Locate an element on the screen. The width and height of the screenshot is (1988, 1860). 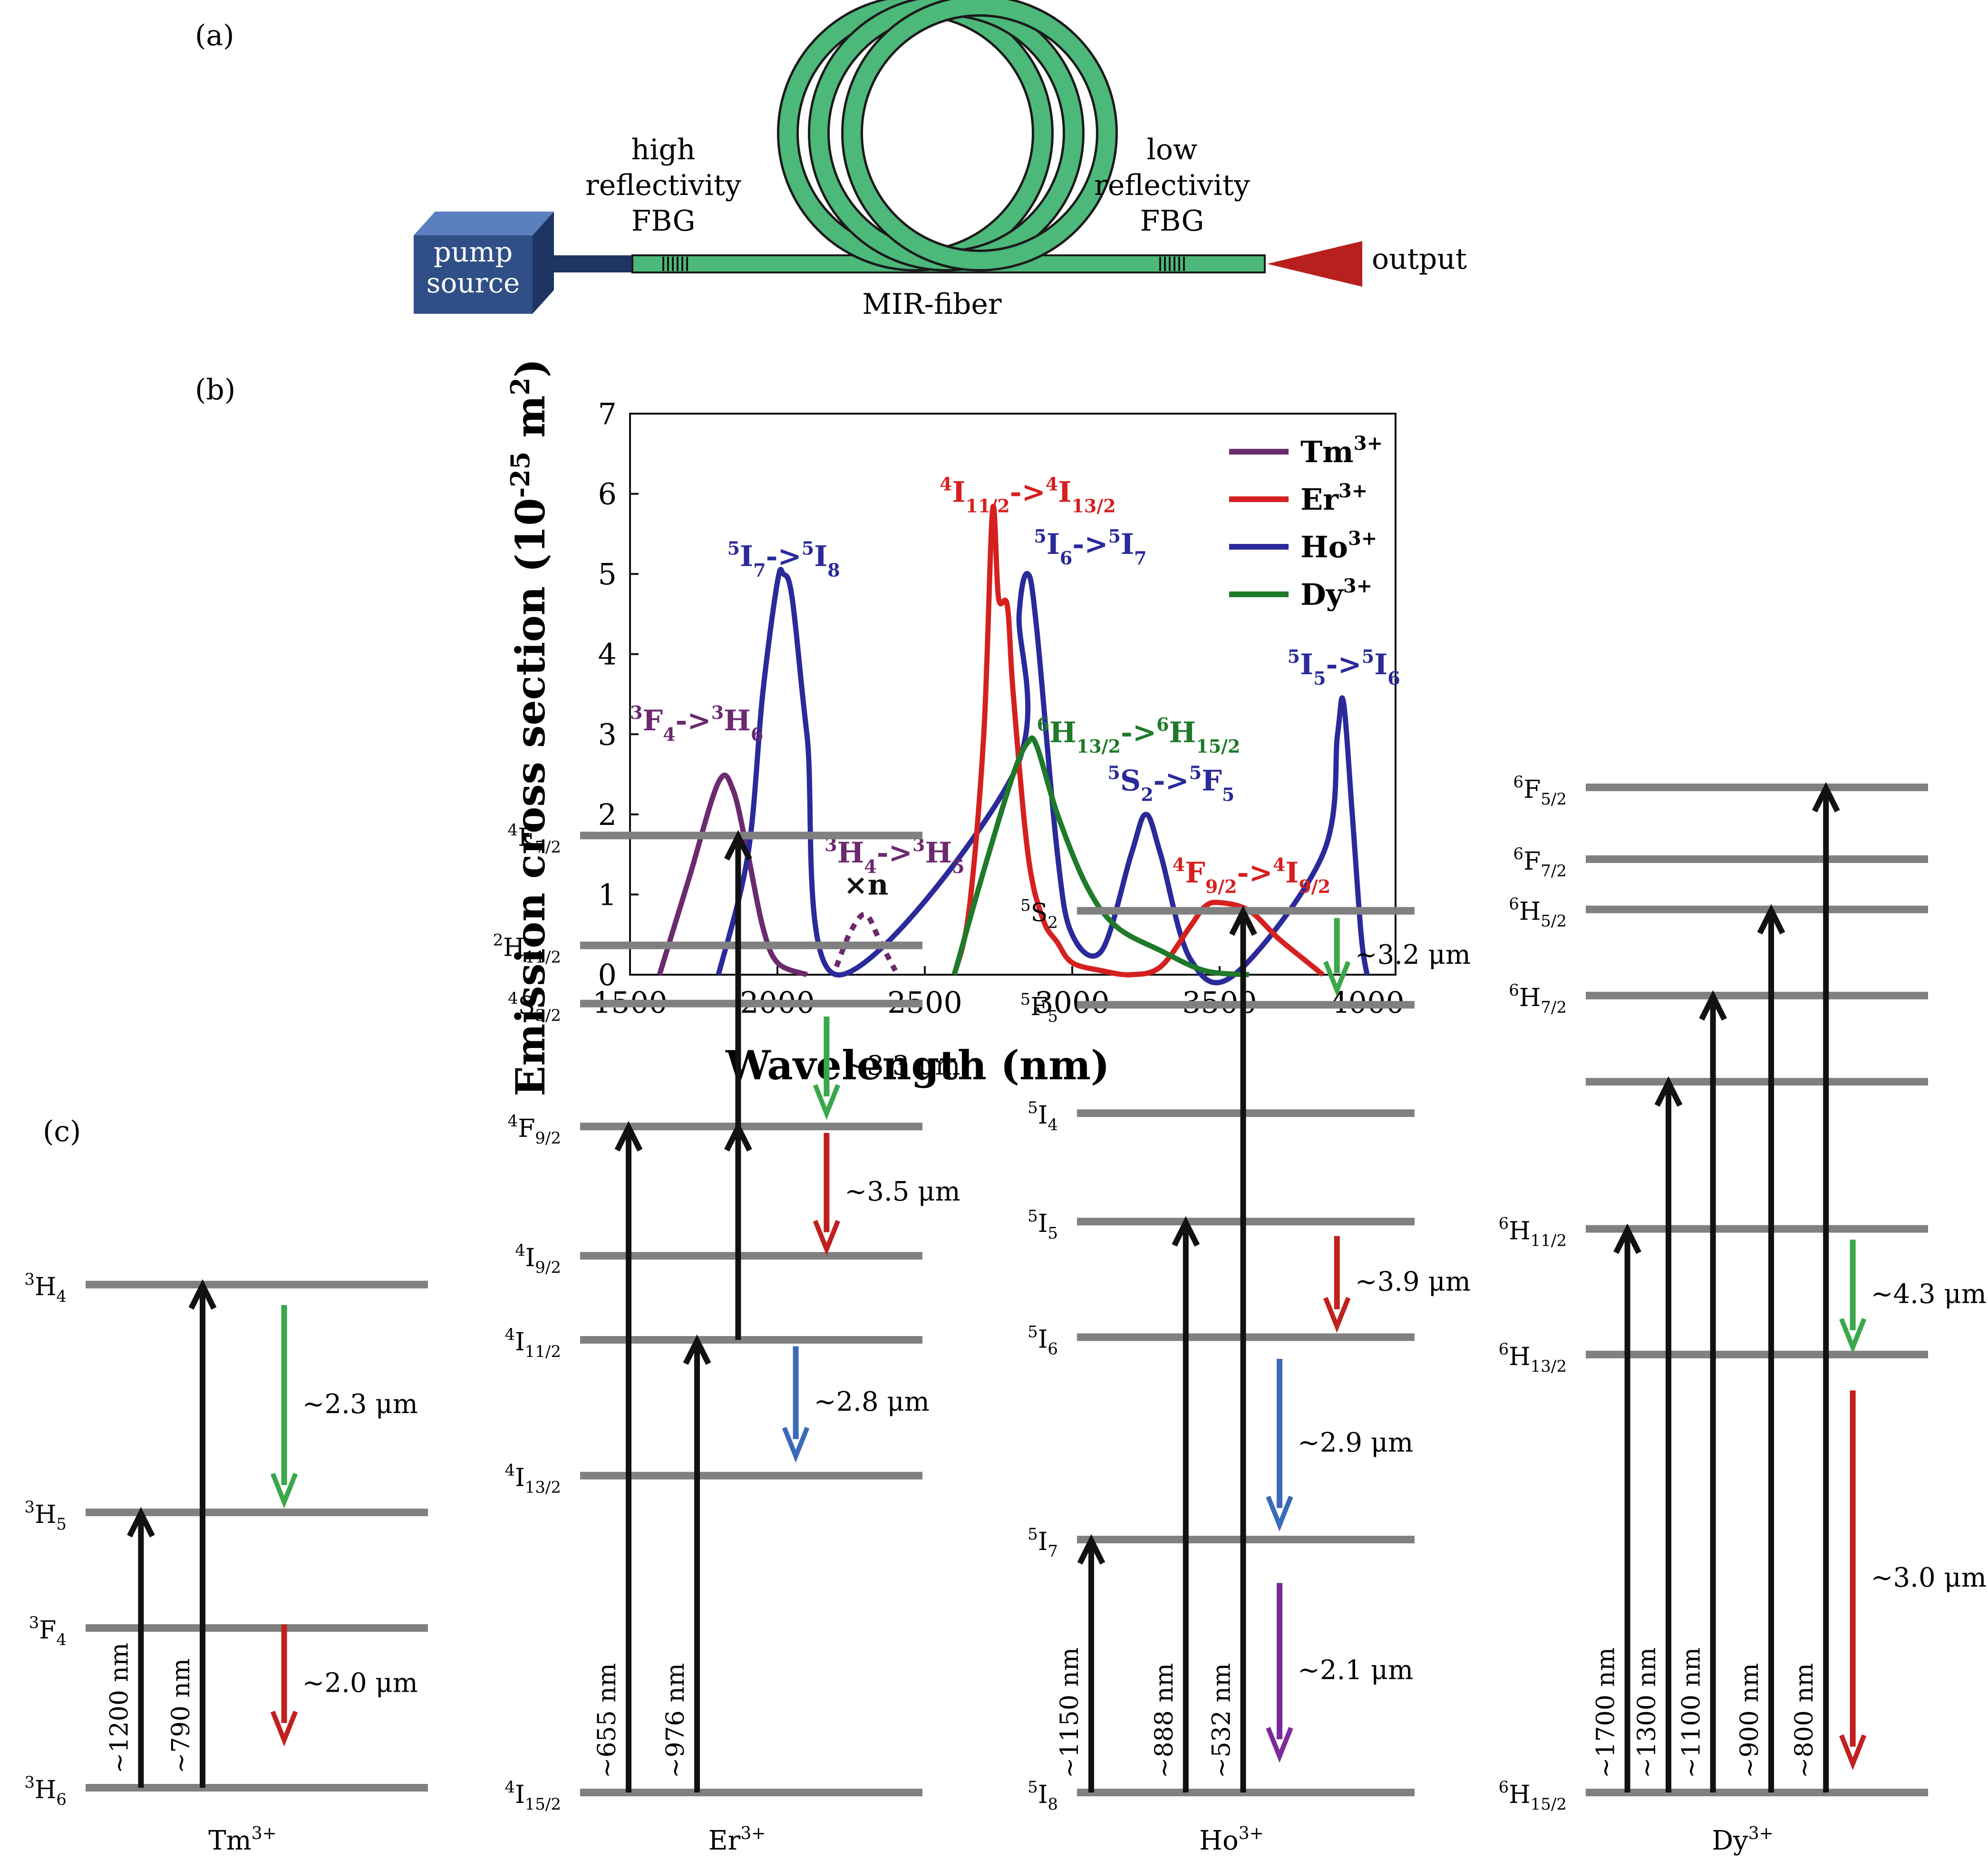
pump-wavelength-label: ~976 nm is located at coordinates (675, 1720).